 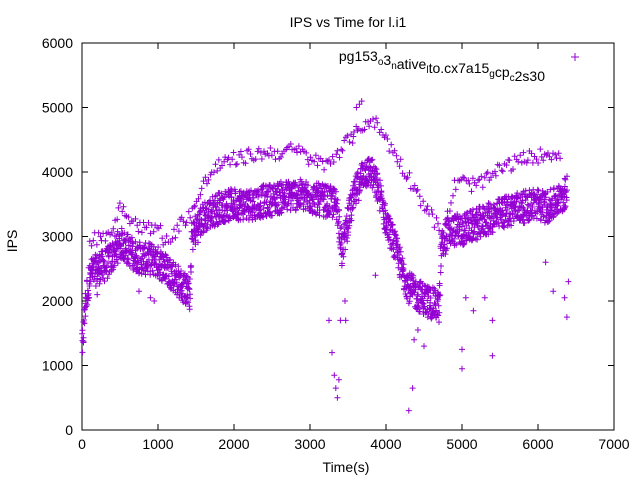 What do you see at coordinates (537, 444) in the screenshot?
I see `x-tick-label: 6000` at bounding box center [537, 444].